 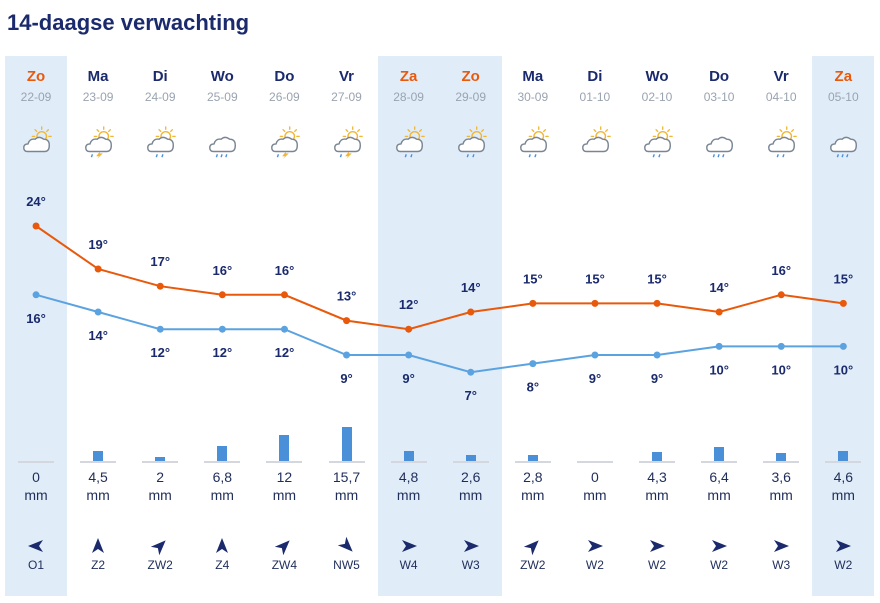 I want to click on day-date: 28-09, so click(x=408, y=97).